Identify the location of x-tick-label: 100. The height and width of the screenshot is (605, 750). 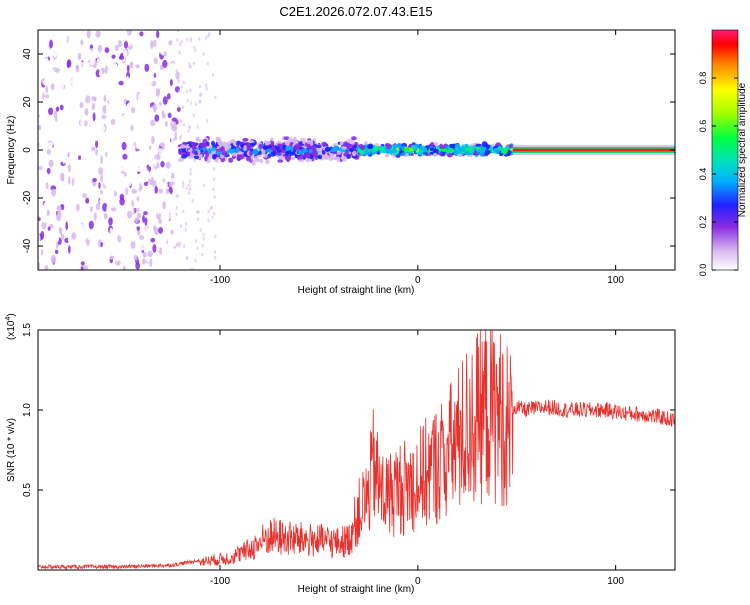
(615, 581).